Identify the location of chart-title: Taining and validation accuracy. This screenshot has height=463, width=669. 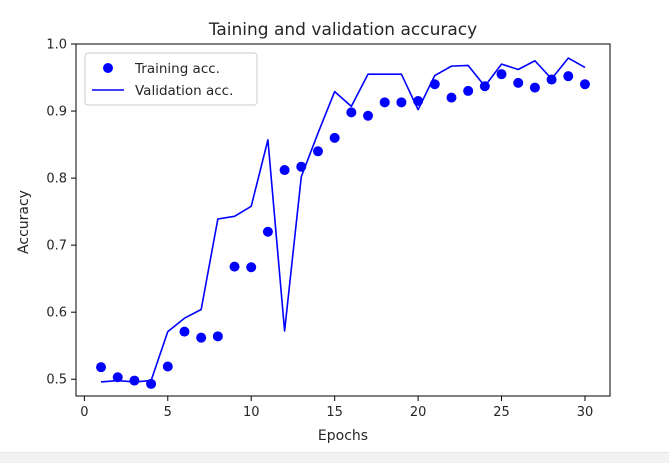
(342, 30).